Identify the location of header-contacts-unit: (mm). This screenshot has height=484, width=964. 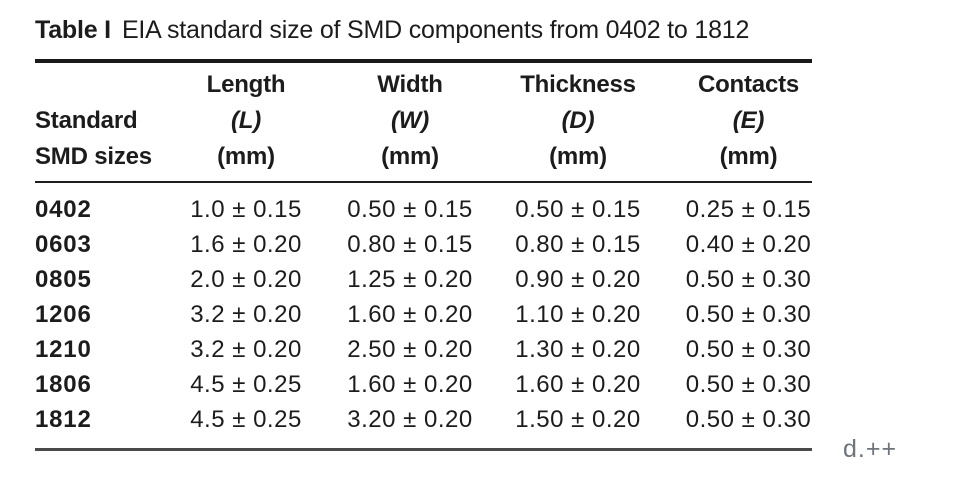
(748, 156).